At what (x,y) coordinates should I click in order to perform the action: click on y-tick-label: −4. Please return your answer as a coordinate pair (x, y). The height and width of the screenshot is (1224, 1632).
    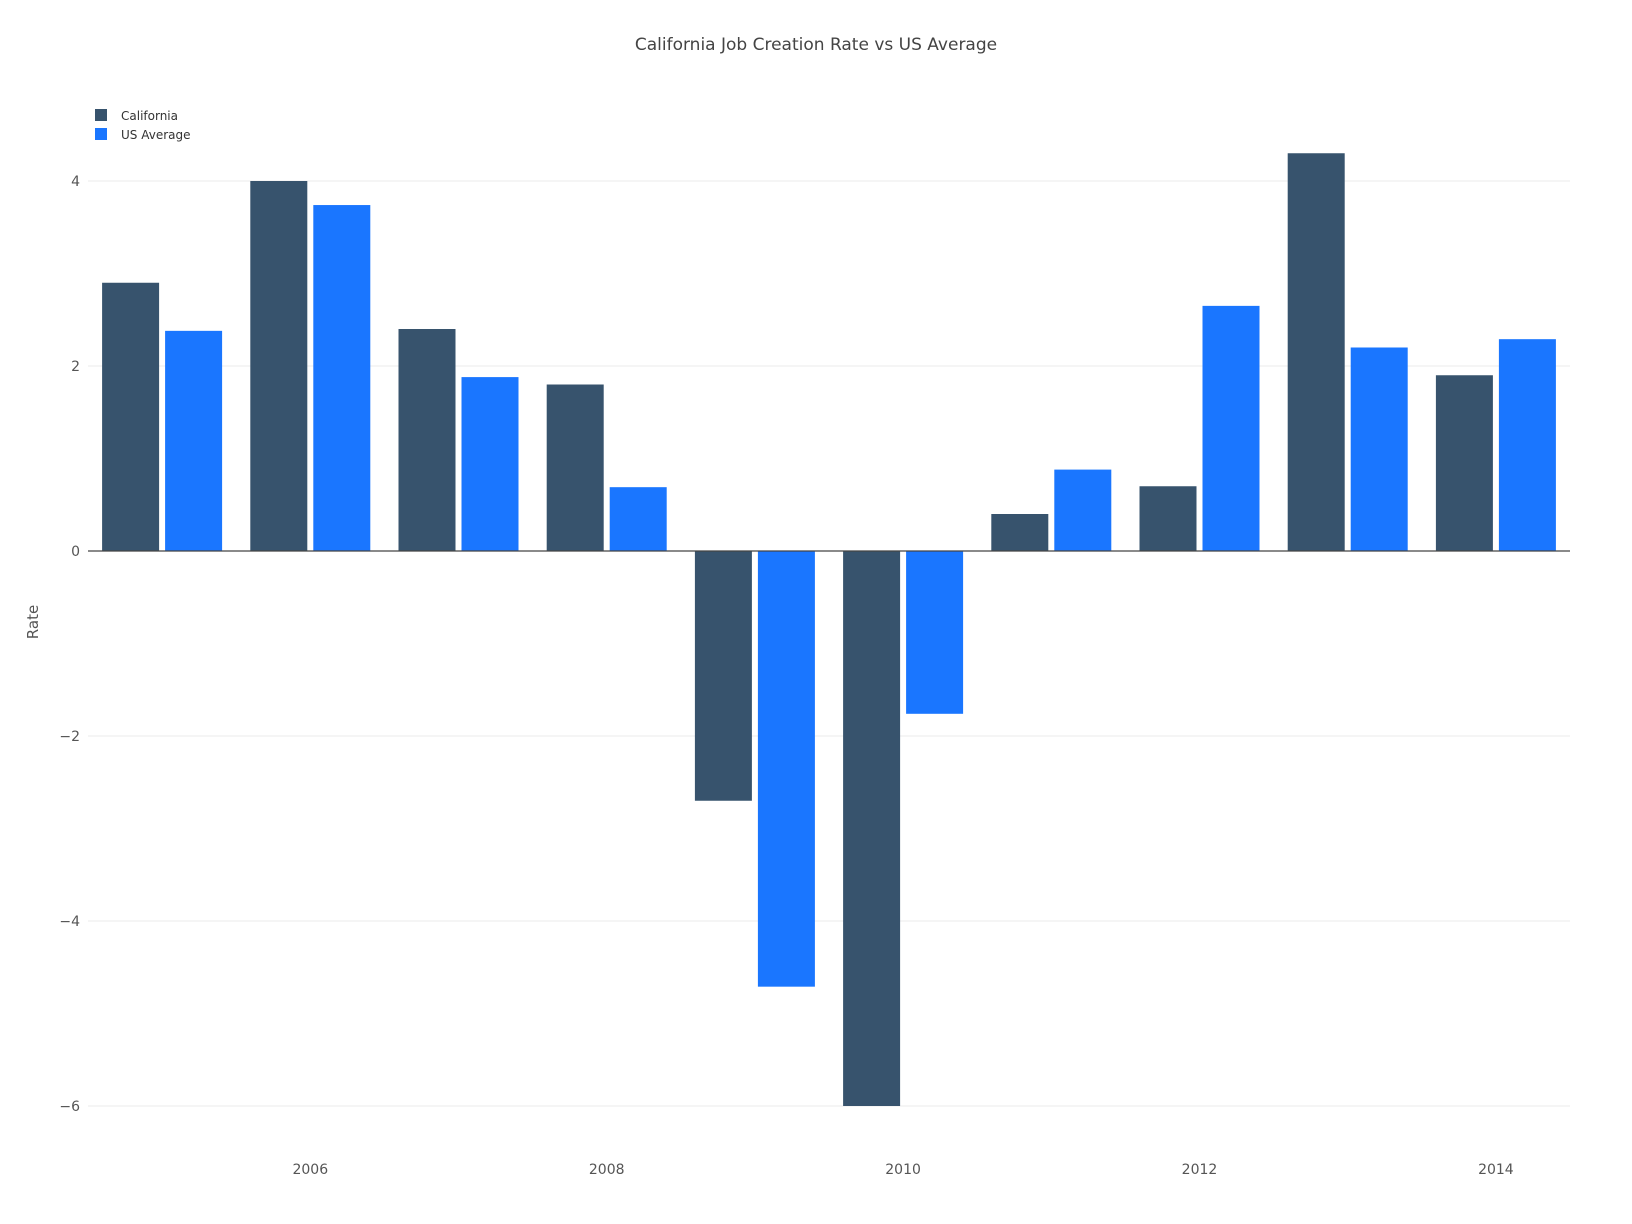
    Looking at the image, I should click on (69, 922).